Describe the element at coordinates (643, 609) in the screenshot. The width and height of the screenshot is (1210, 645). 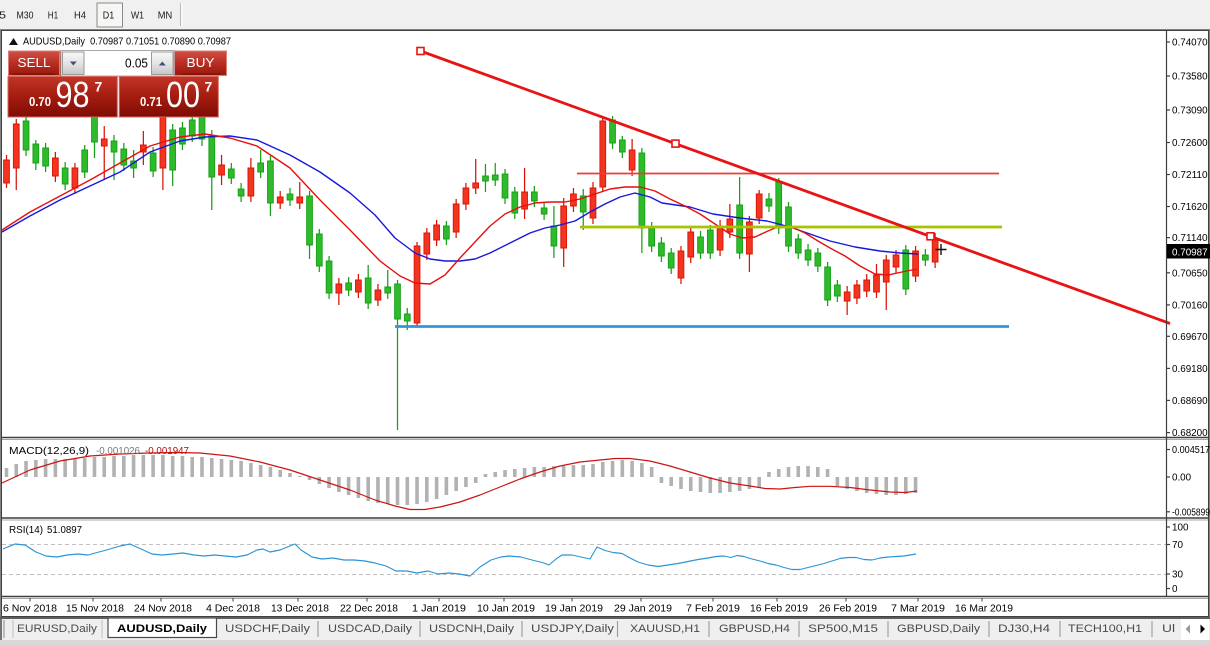
I see `svg-text: 29 Jan 2019` at that location.